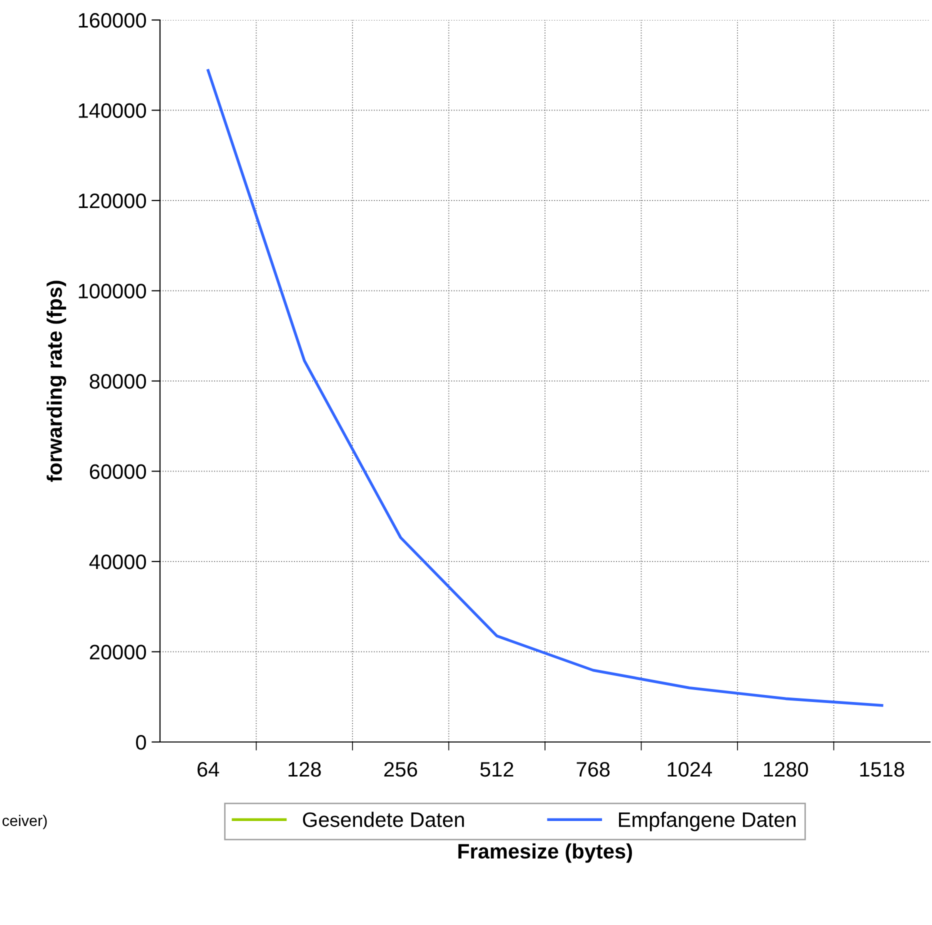 This screenshot has height=925, width=932. What do you see at coordinates (118, 472) in the screenshot?
I see `y-tick-label: 60000` at bounding box center [118, 472].